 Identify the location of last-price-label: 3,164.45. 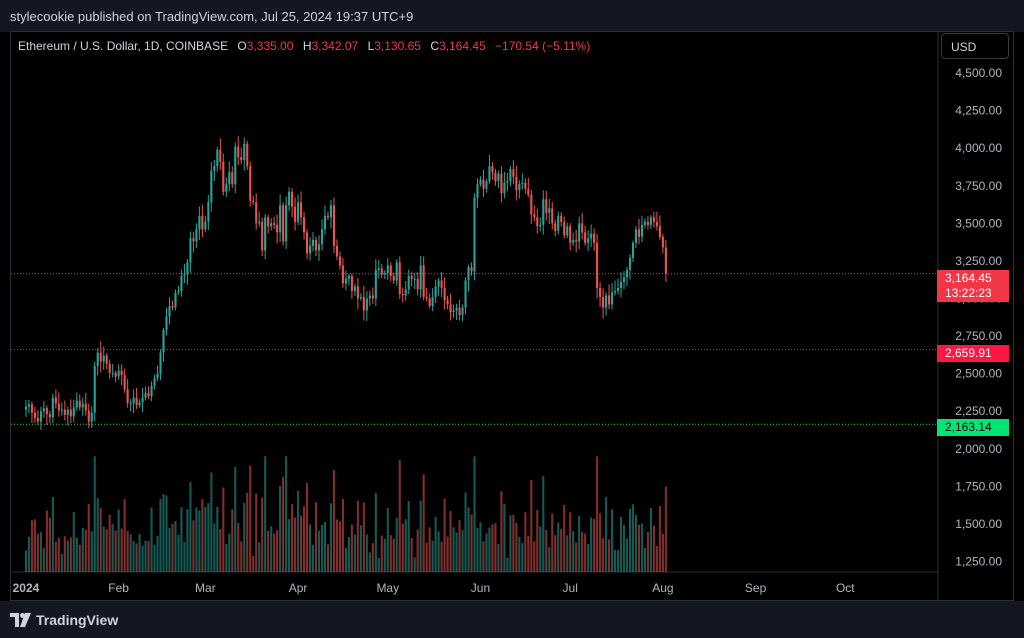
(968, 278).